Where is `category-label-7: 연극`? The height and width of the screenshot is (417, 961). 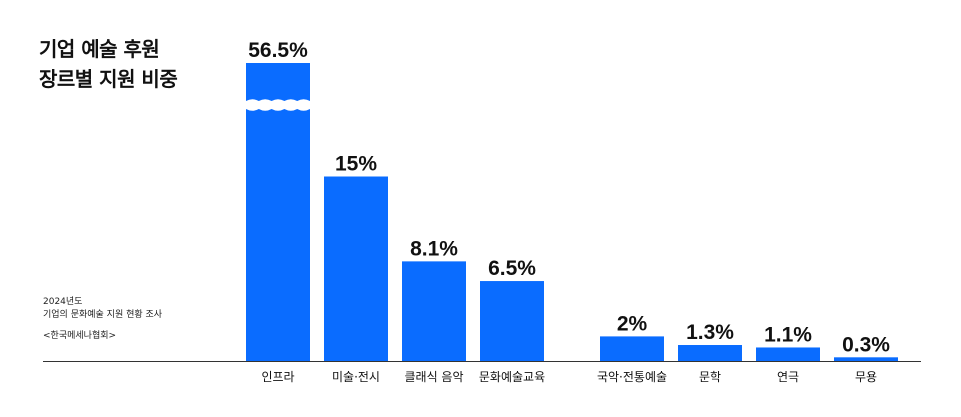 category-label-7: 연극 is located at coordinates (788, 377).